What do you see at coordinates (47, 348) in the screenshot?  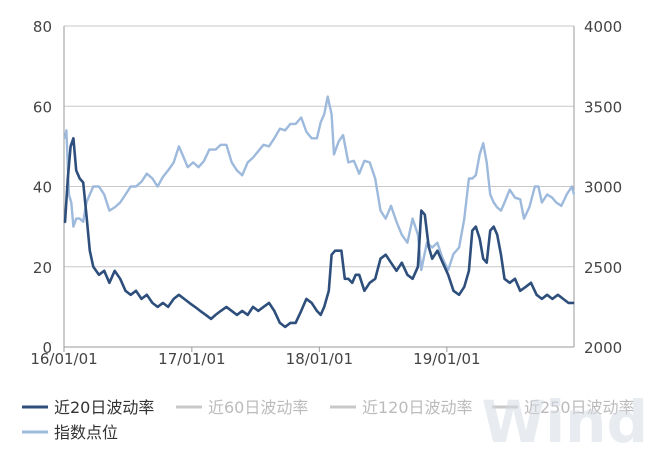 I see `y-left-tick-label: 0` at bounding box center [47, 348].